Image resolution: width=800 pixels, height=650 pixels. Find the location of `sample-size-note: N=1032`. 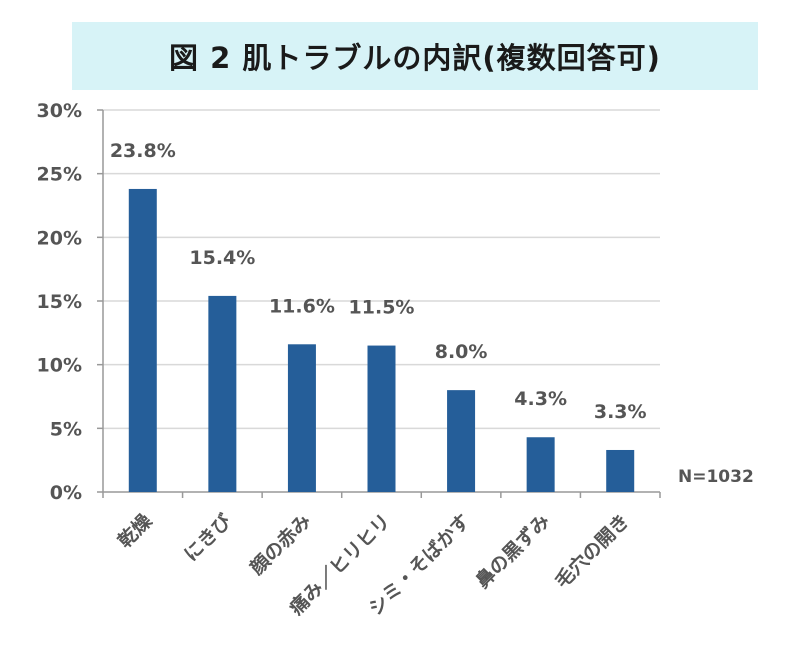

sample-size-note: N=1032 is located at coordinates (716, 477).